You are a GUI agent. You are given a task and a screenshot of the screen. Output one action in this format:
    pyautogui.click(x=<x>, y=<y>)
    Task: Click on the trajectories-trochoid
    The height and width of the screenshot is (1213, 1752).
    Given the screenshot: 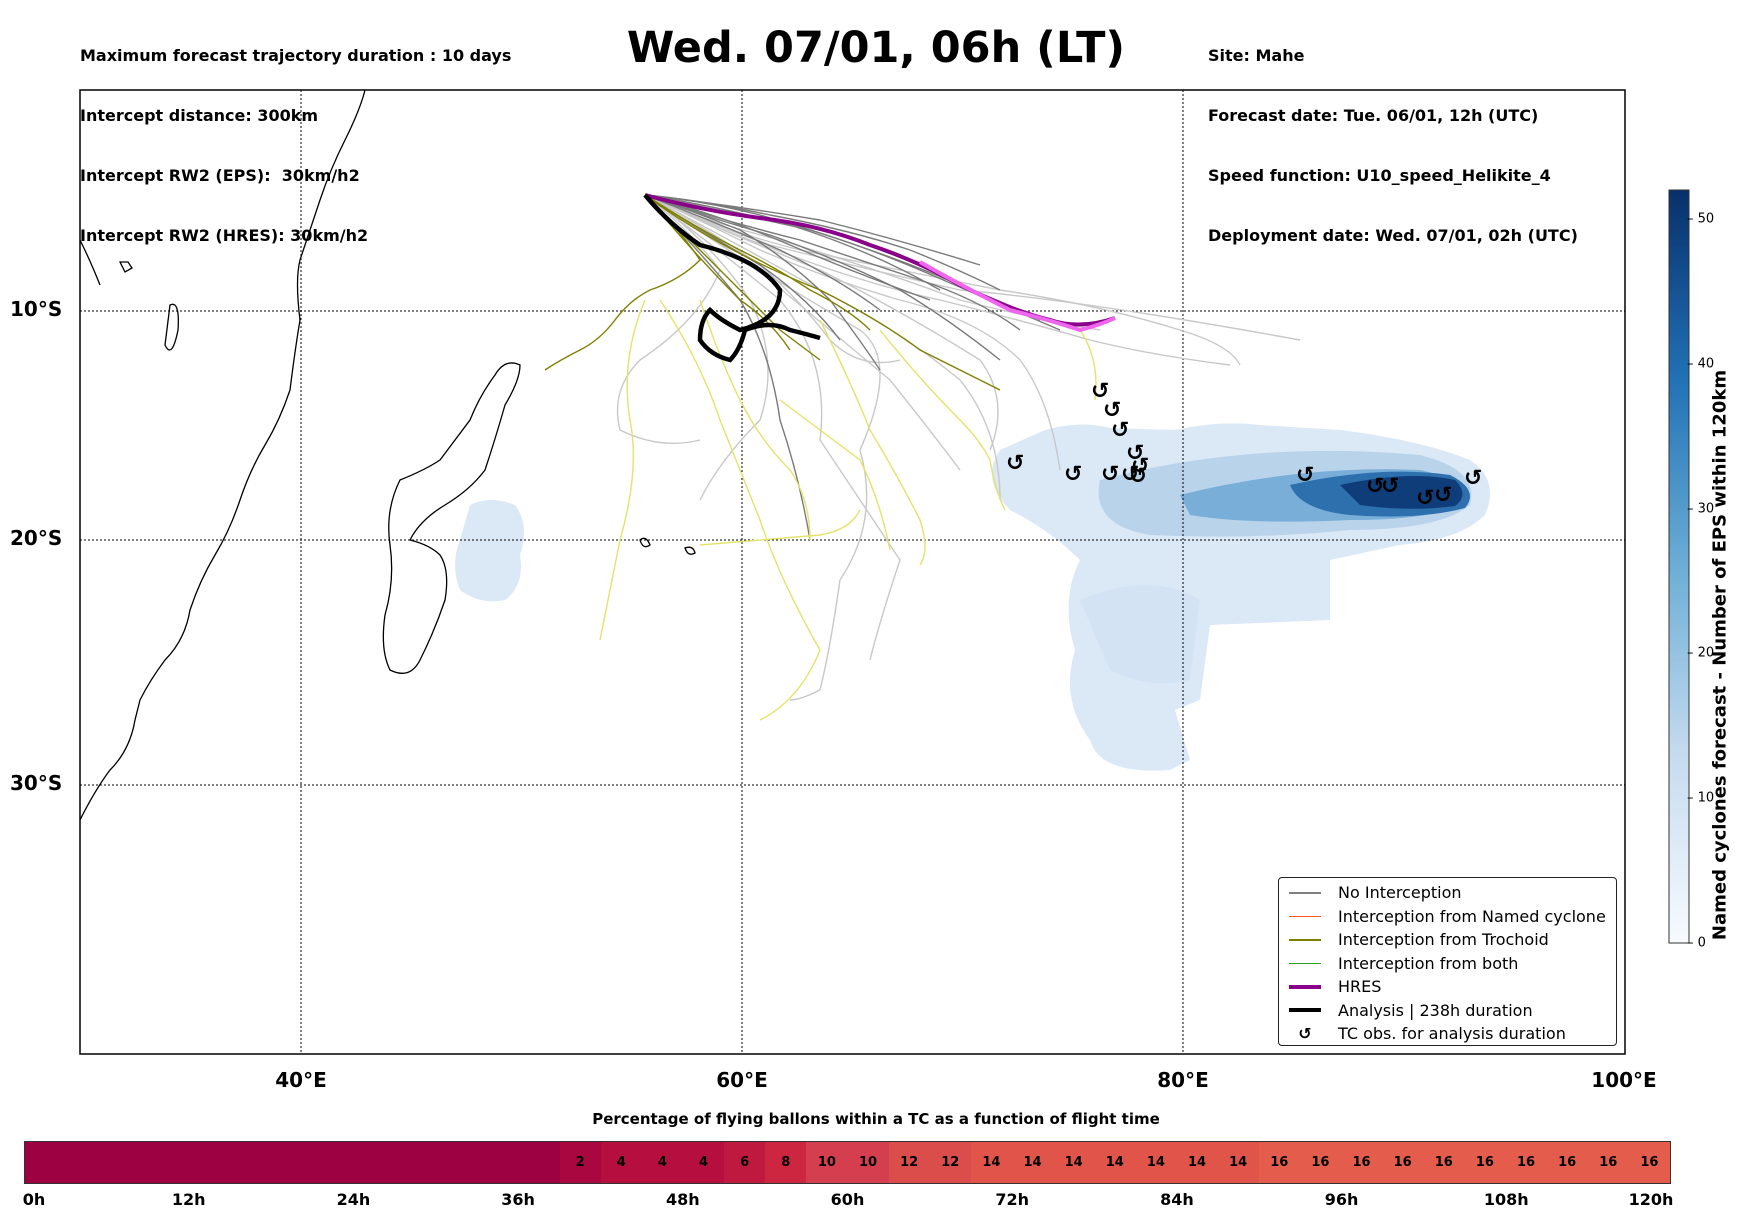 What is the action you would take?
    pyautogui.click(x=772, y=292)
    